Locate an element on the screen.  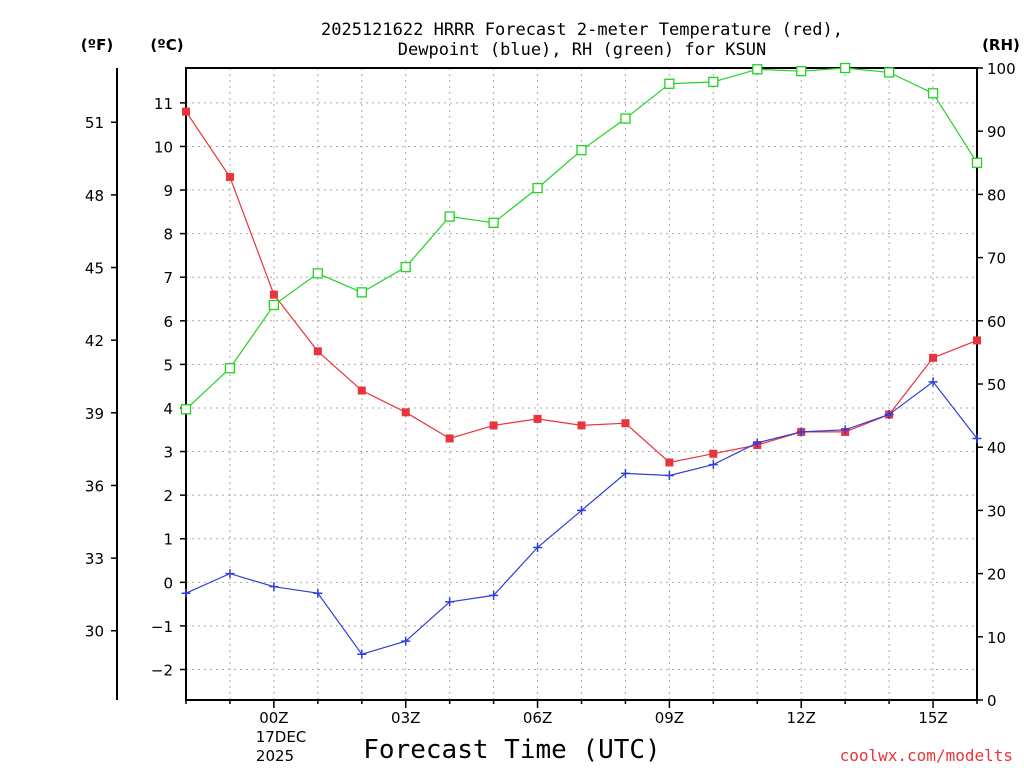
chart-title-line-2: Dewpoint (blue), RH (green) for KSUN is located at coordinates (582, 50).